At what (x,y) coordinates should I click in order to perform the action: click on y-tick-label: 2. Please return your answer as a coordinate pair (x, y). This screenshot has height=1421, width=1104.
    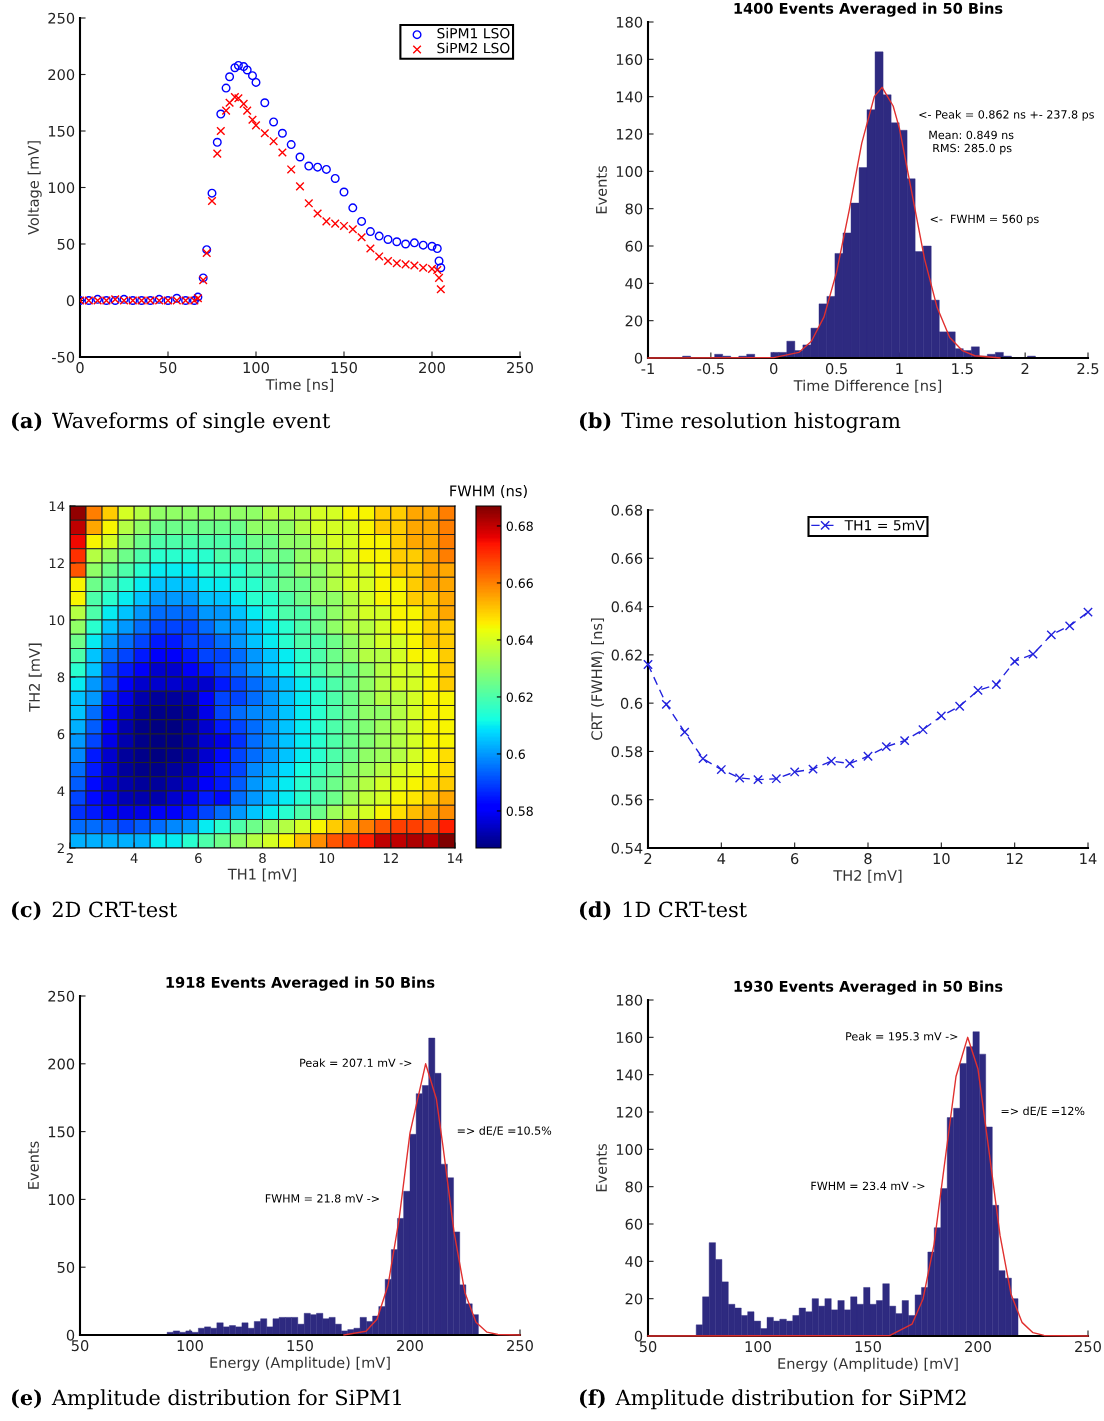
    Looking at the image, I should click on (60, 848).